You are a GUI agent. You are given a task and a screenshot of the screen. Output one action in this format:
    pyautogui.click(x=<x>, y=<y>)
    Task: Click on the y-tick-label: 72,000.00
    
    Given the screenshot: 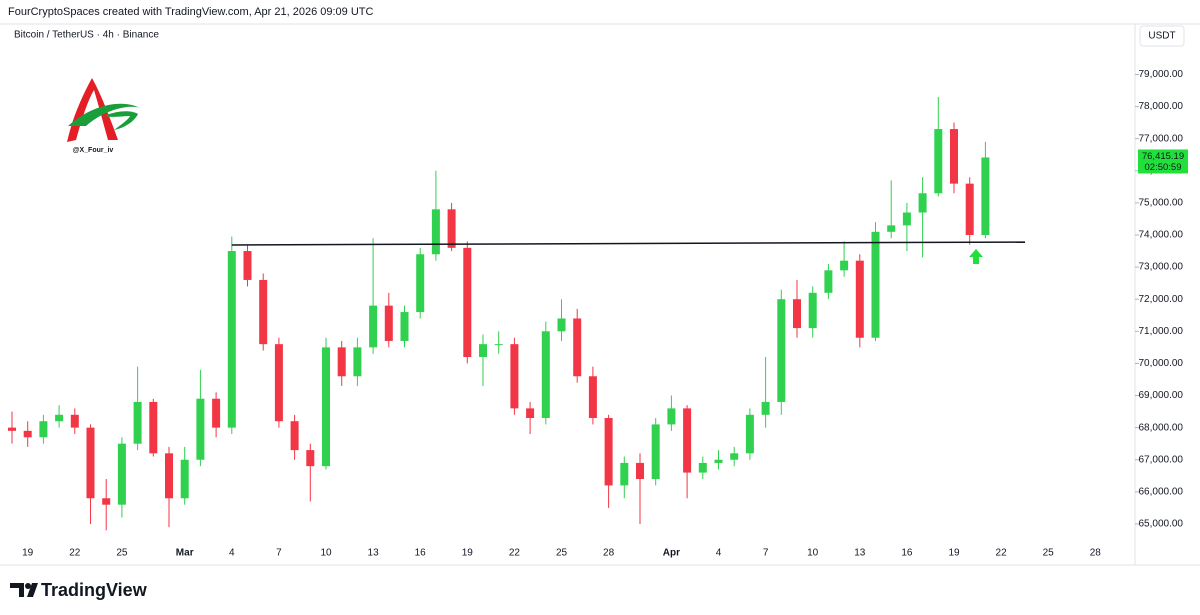 What is the action you would take?
    pyautogui.click(x=1161, y=299)
    